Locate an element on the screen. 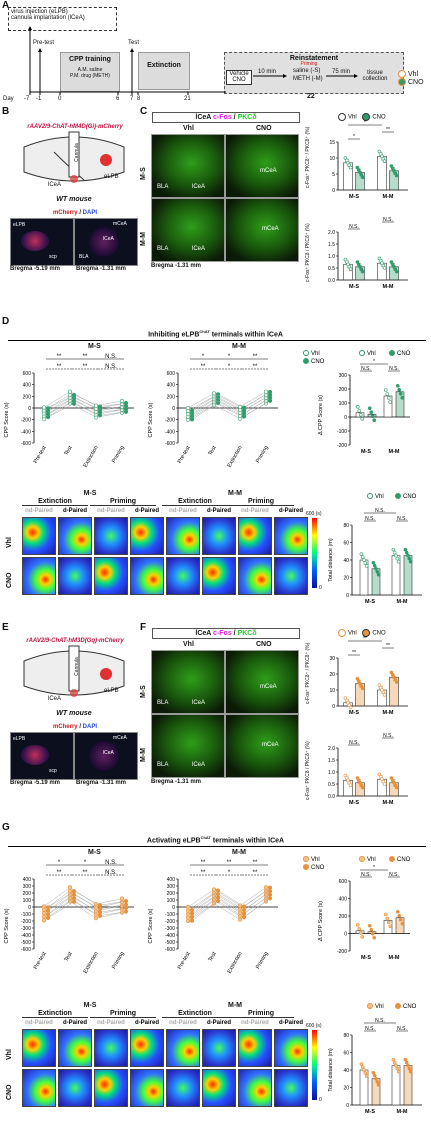 Image resolution: width=431 pixels, height=1131 pixels. chartG-ms-subject-line is located at coordinates (83, 904).